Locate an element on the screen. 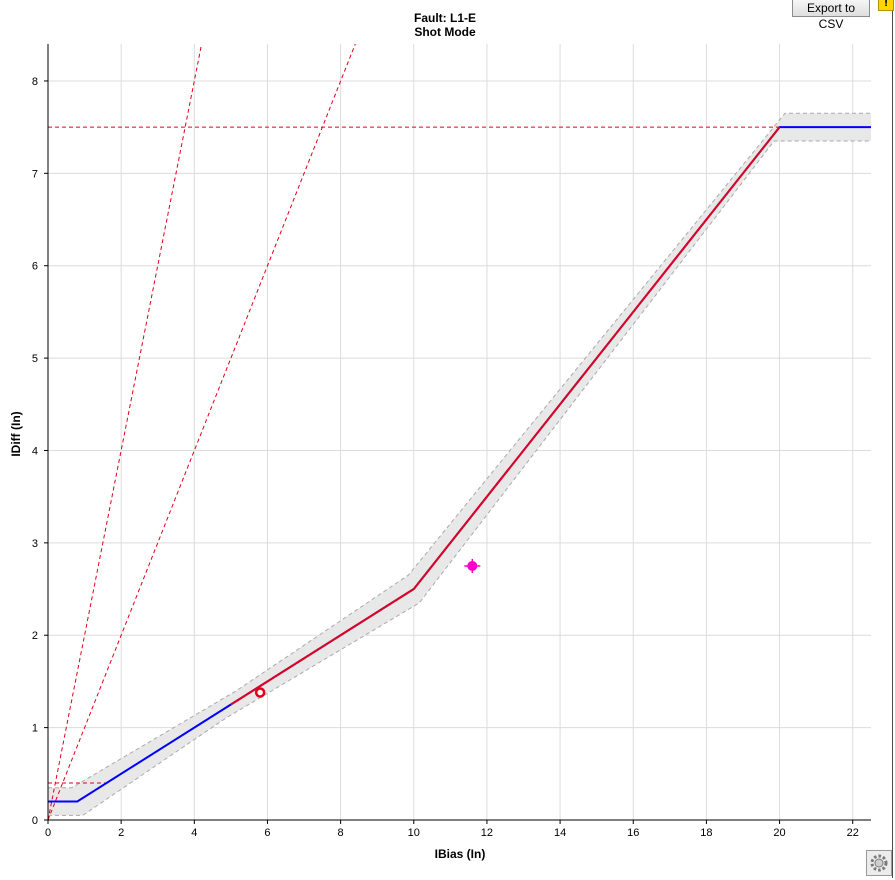 The height and width of the screenshot is (880, 895). x-tick-label: 4 is located at coordinates (194, 833).